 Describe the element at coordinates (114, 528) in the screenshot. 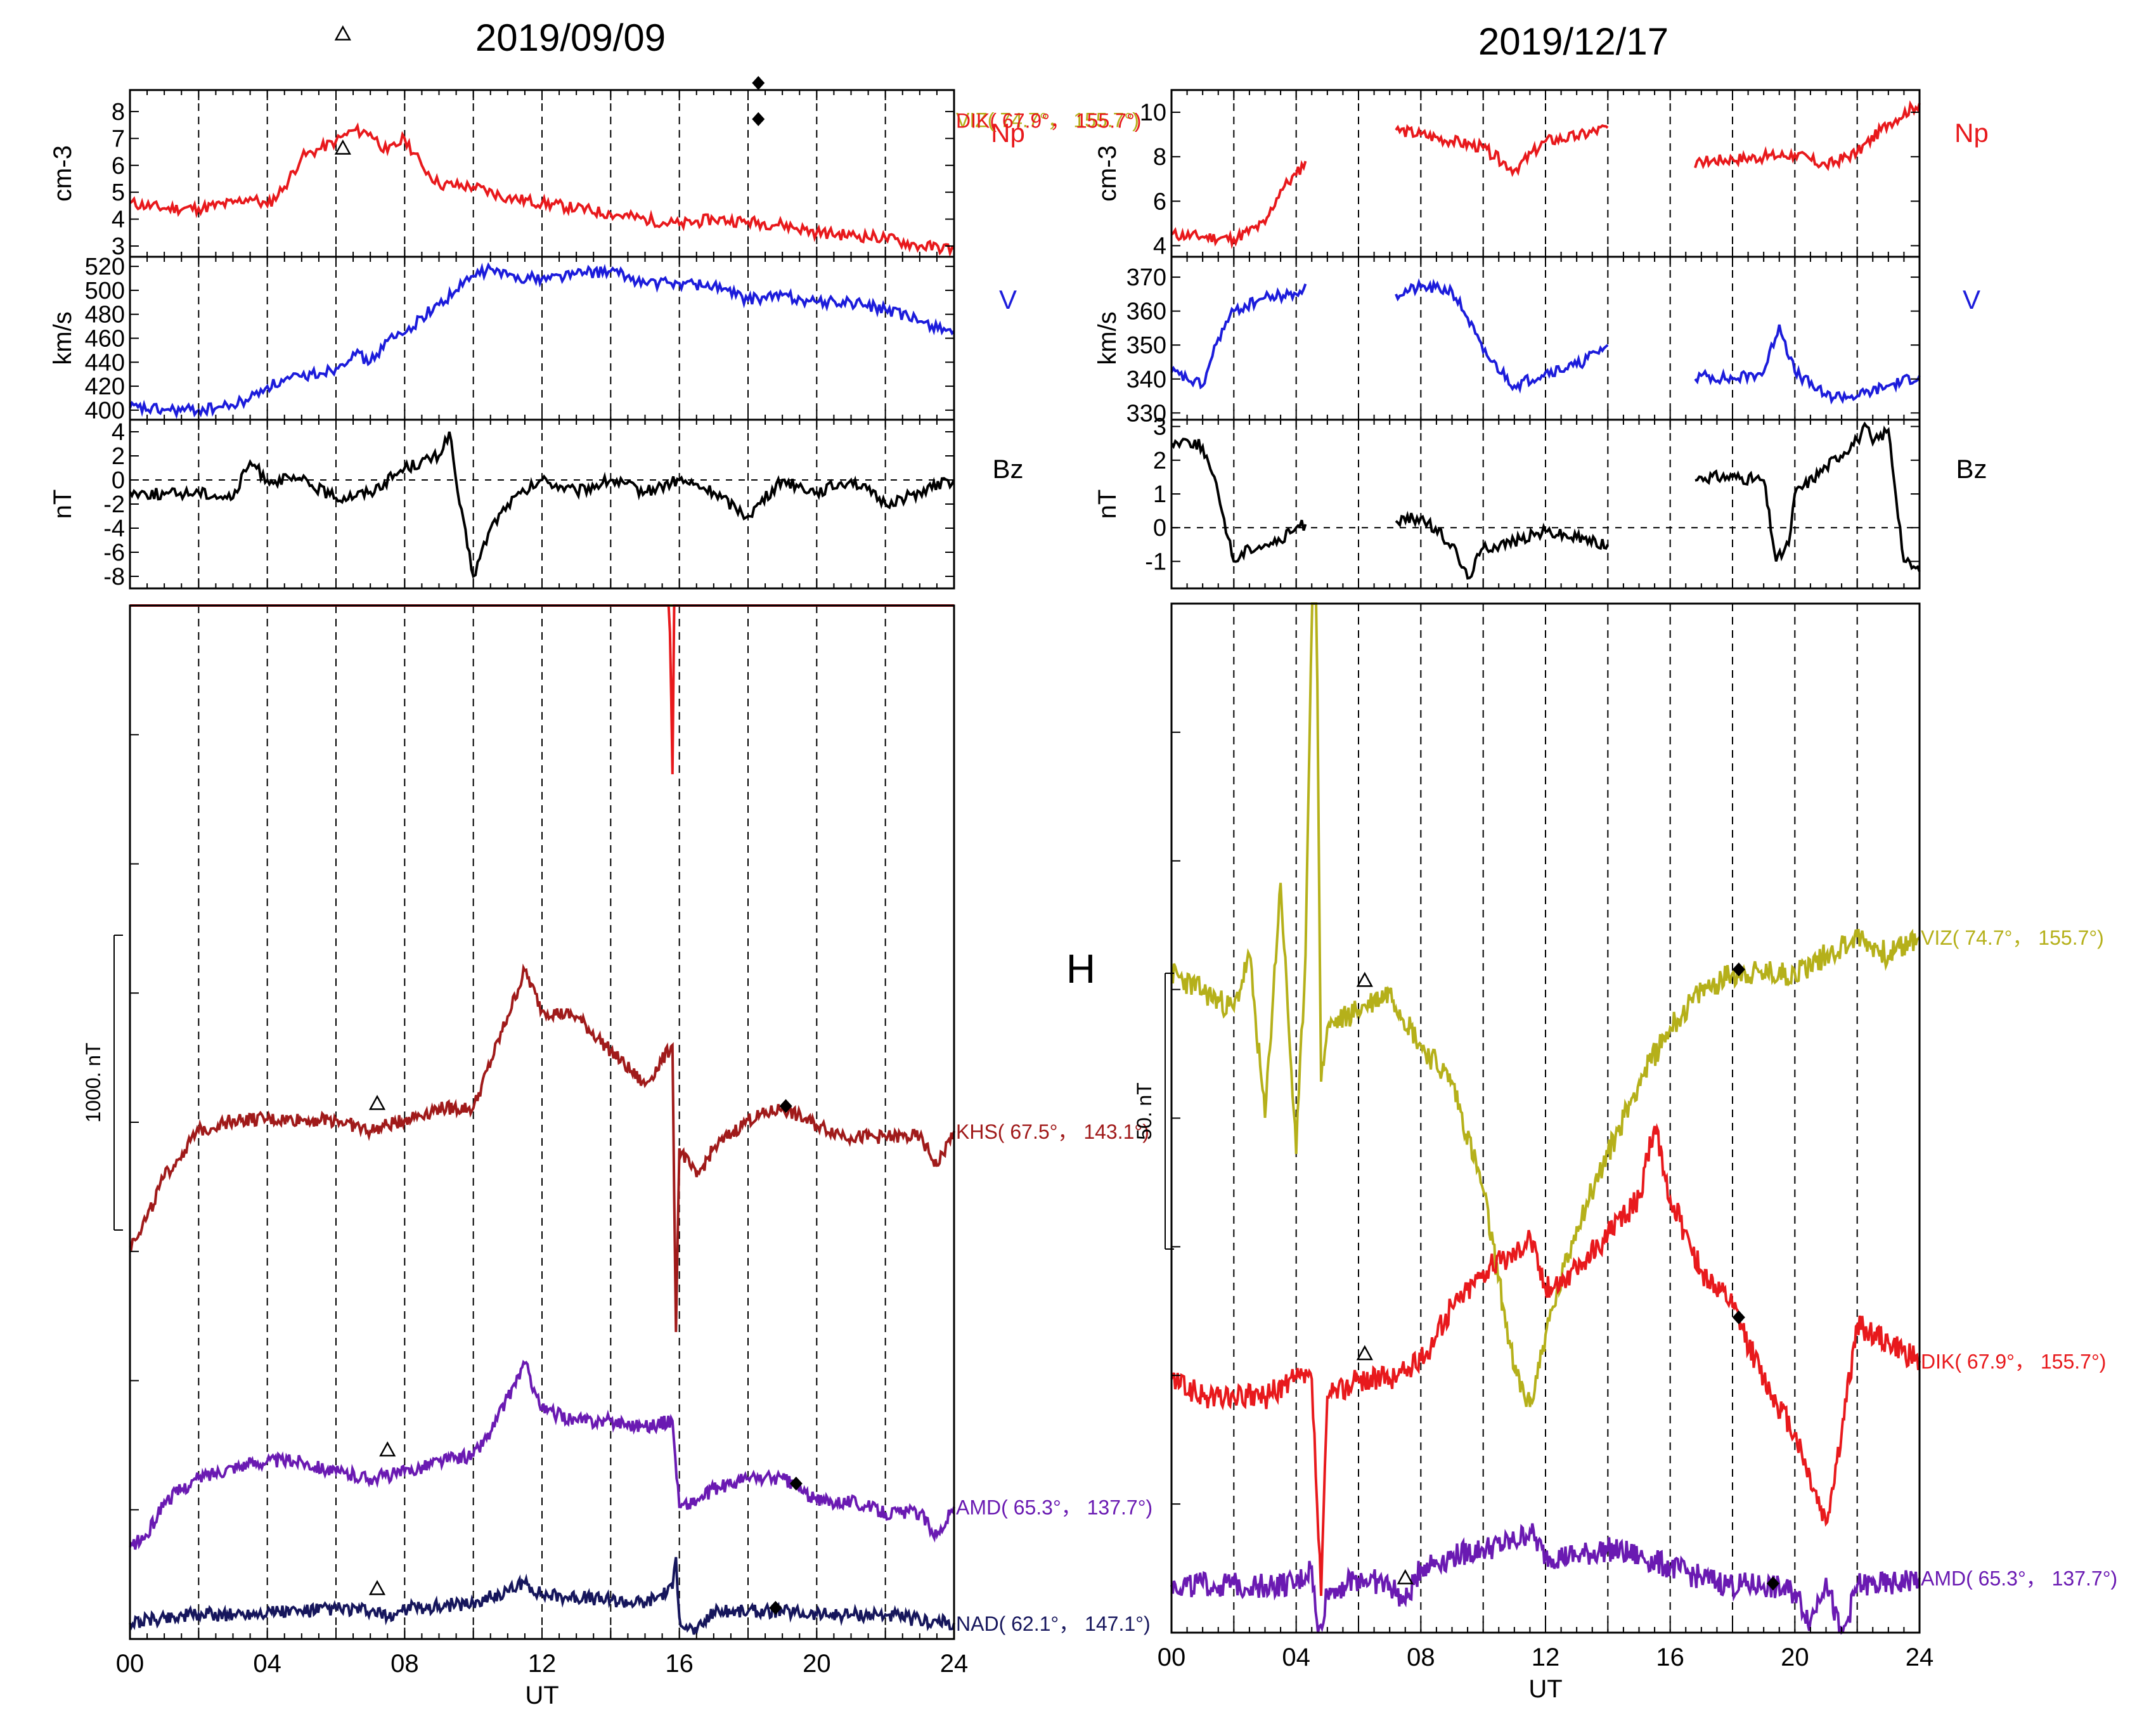

I see `y-tick-label: -4` at that location.